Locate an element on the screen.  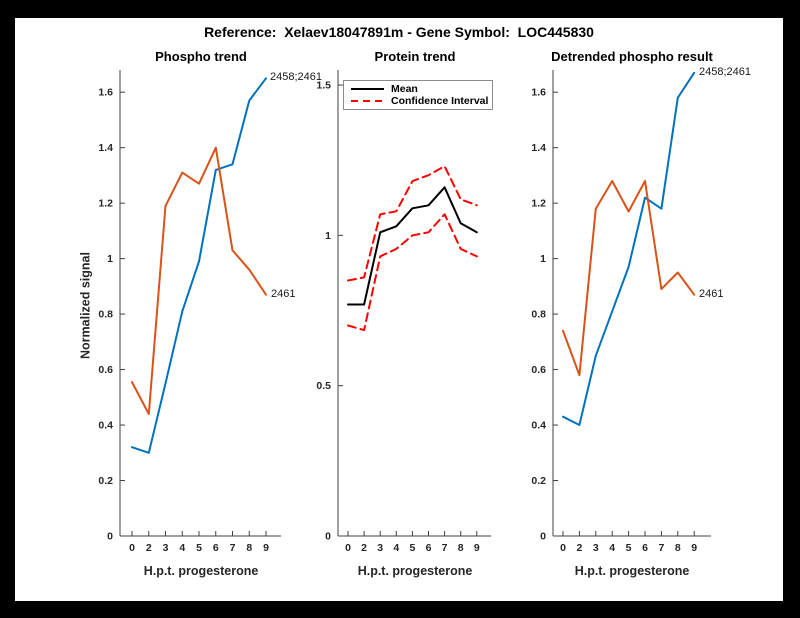
panel-title-detrended-phospho: Detrended phospho result is located at coordinates (632, 56).